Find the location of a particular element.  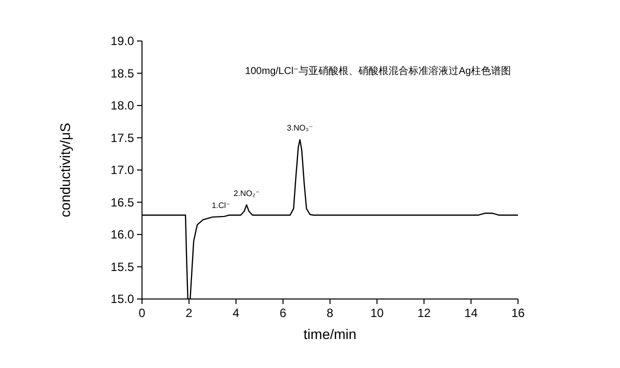

y-tick-label: 18.5 is located at coordinates (122, 73).